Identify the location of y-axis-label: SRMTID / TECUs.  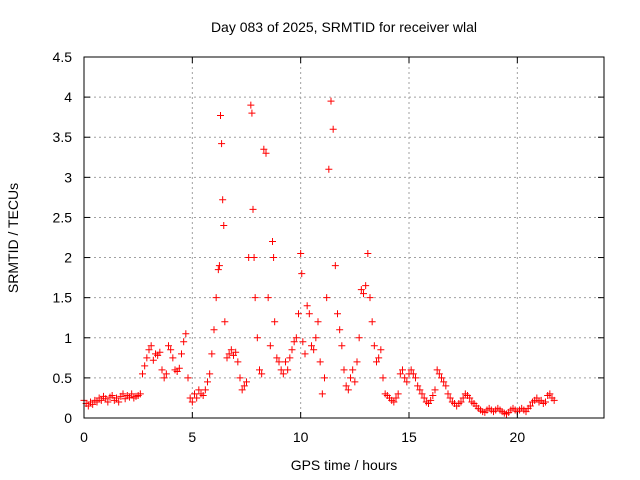
(13, 238).